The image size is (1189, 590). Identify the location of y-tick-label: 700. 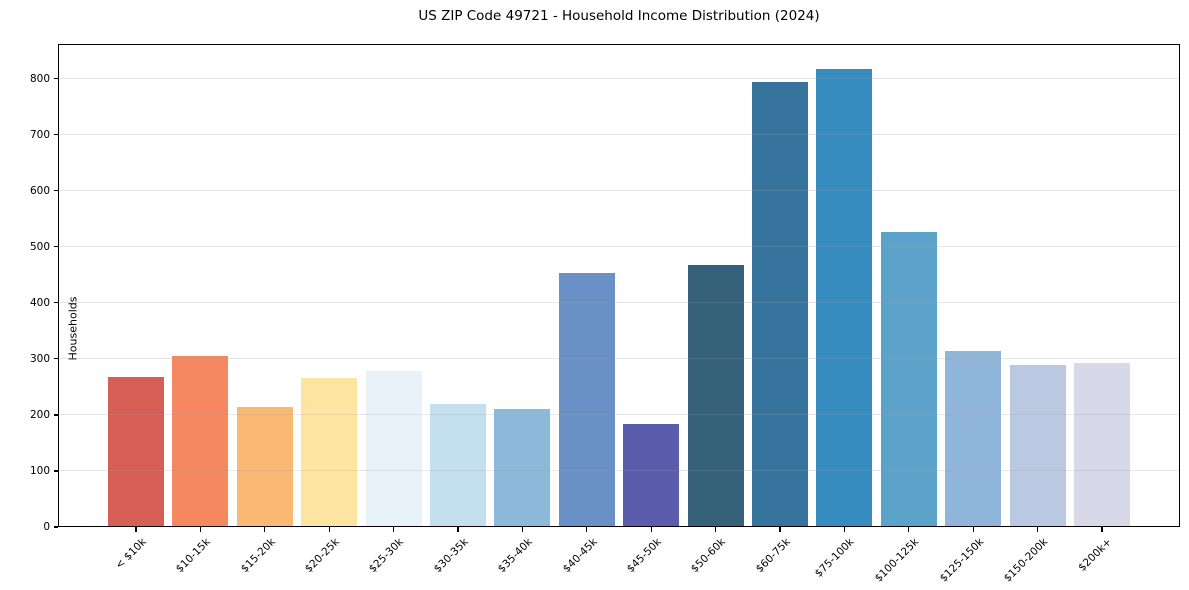
(39, 134).